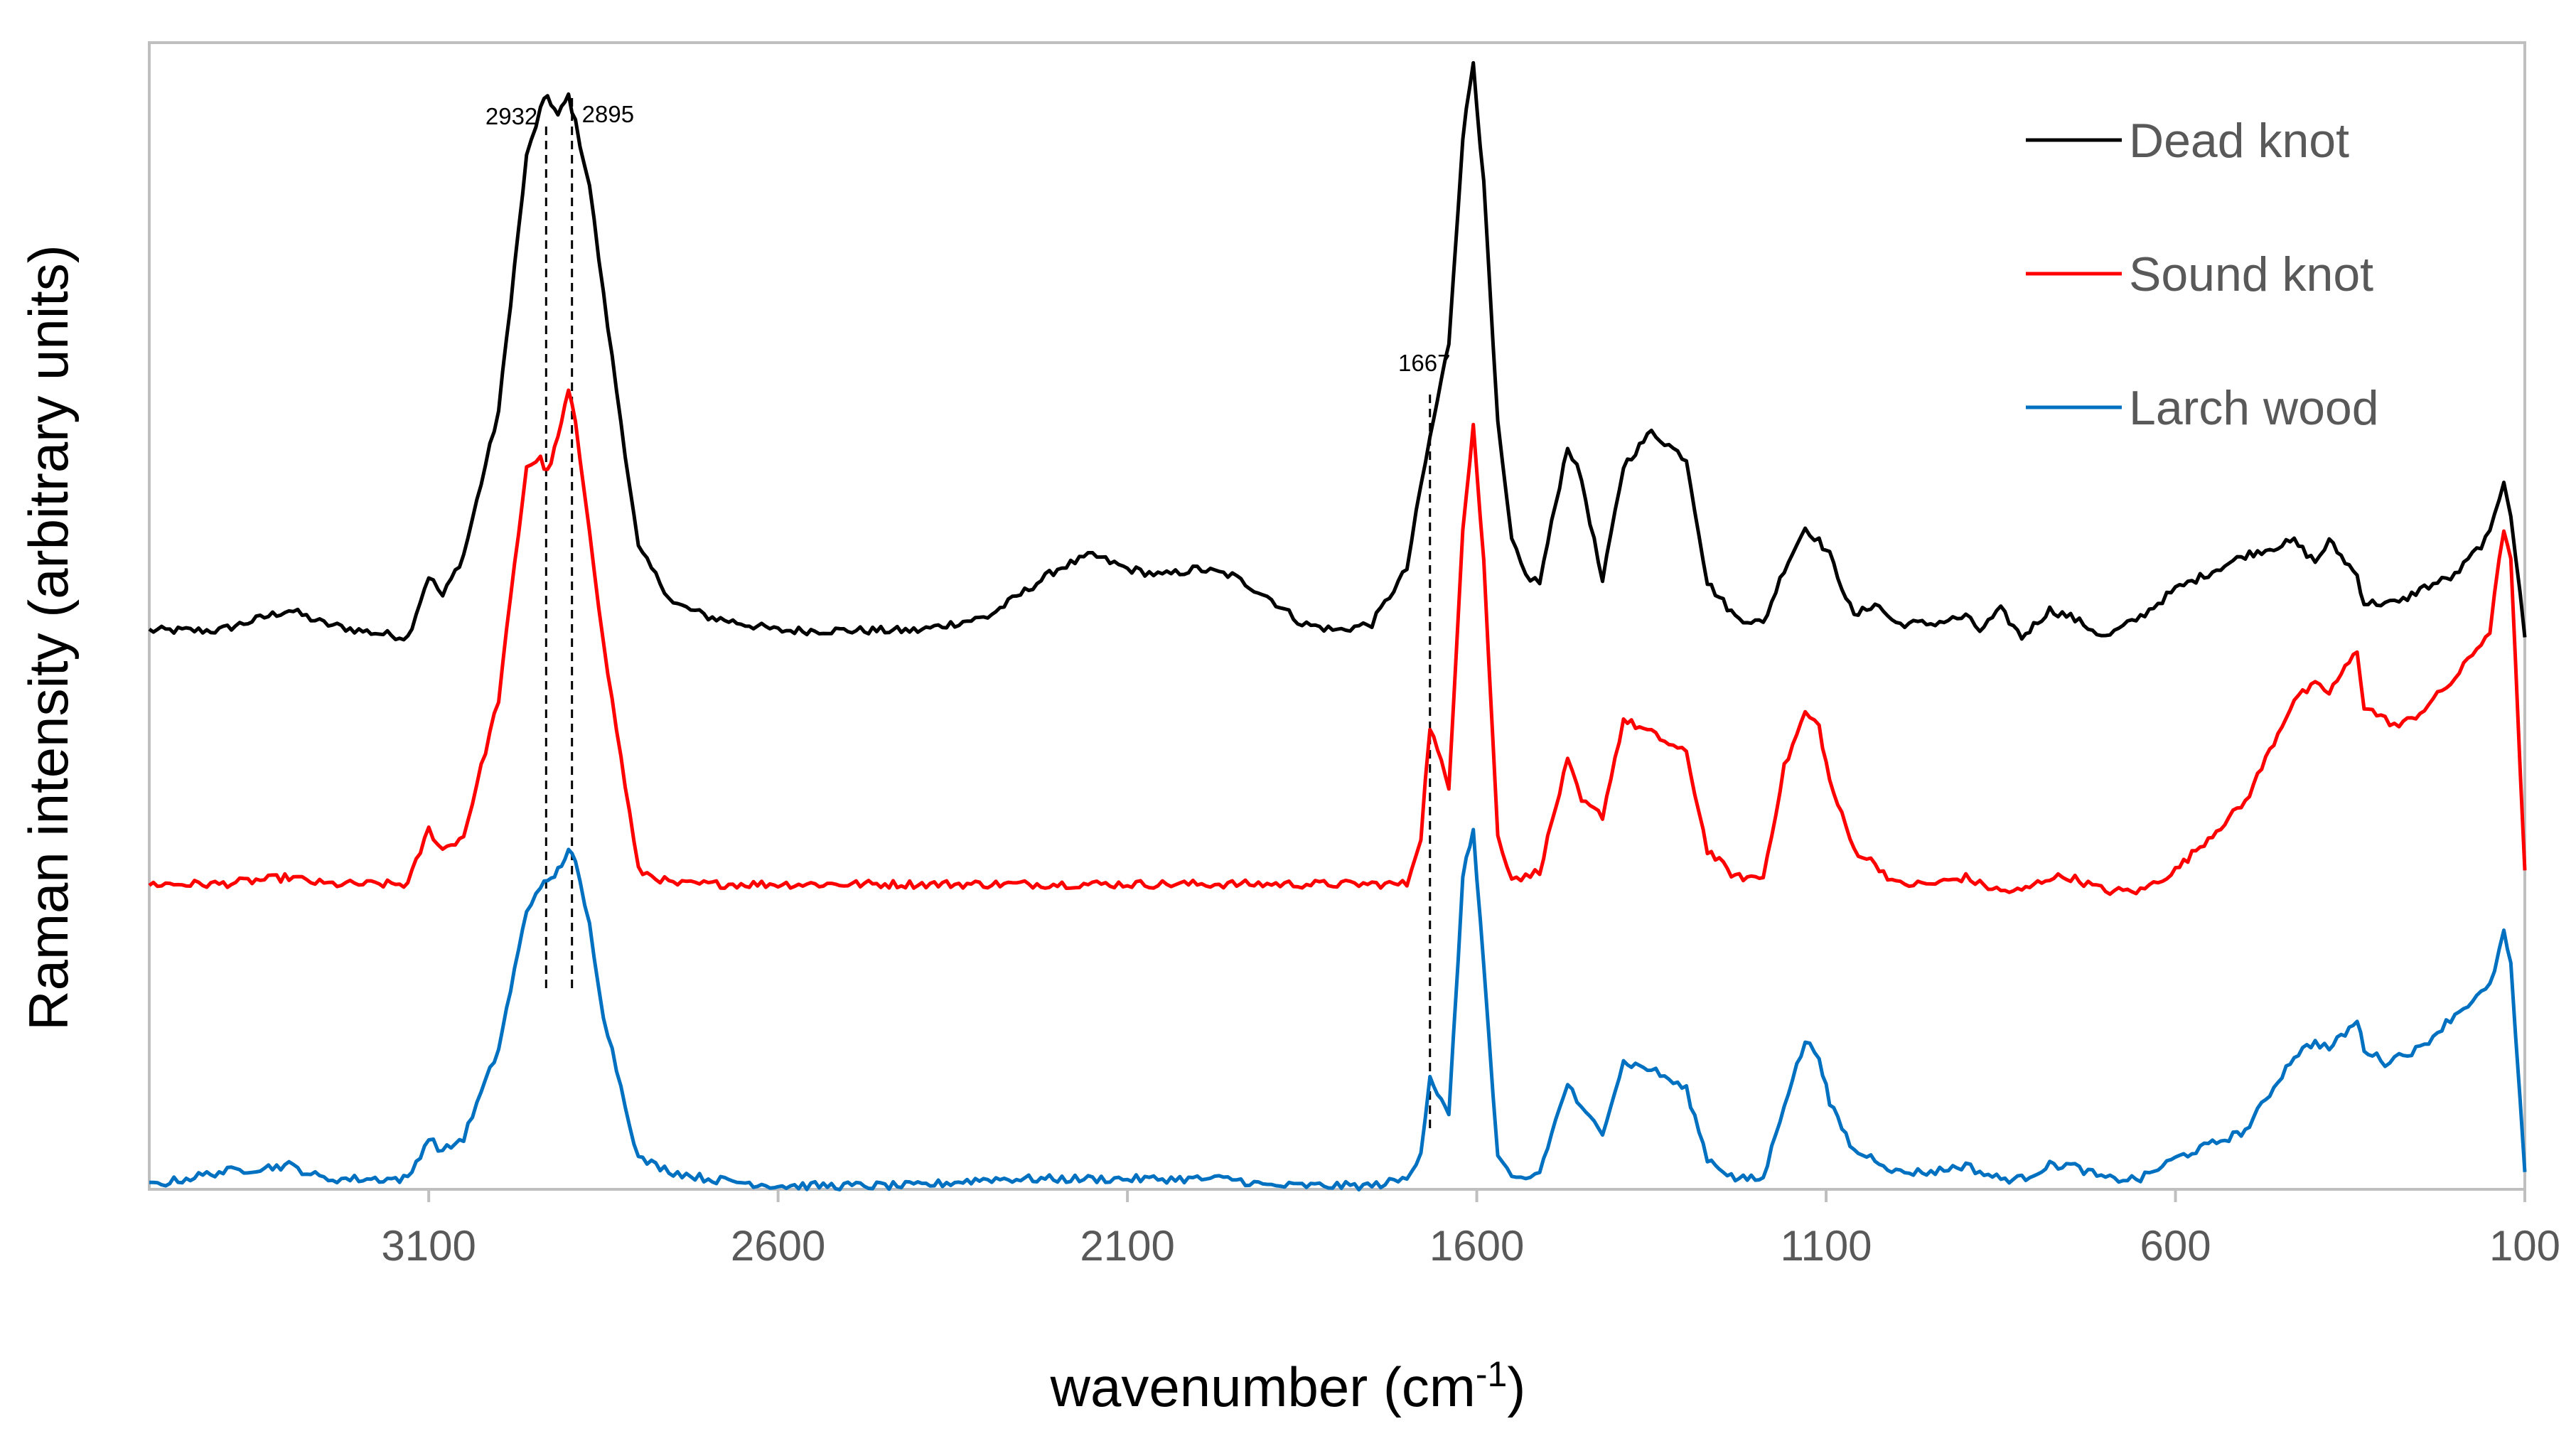 The image size is (2576, 1436). Describe the element at coordinates (428, 1246) in the screenshot. I see `x-tick-label: 3100` at that location.